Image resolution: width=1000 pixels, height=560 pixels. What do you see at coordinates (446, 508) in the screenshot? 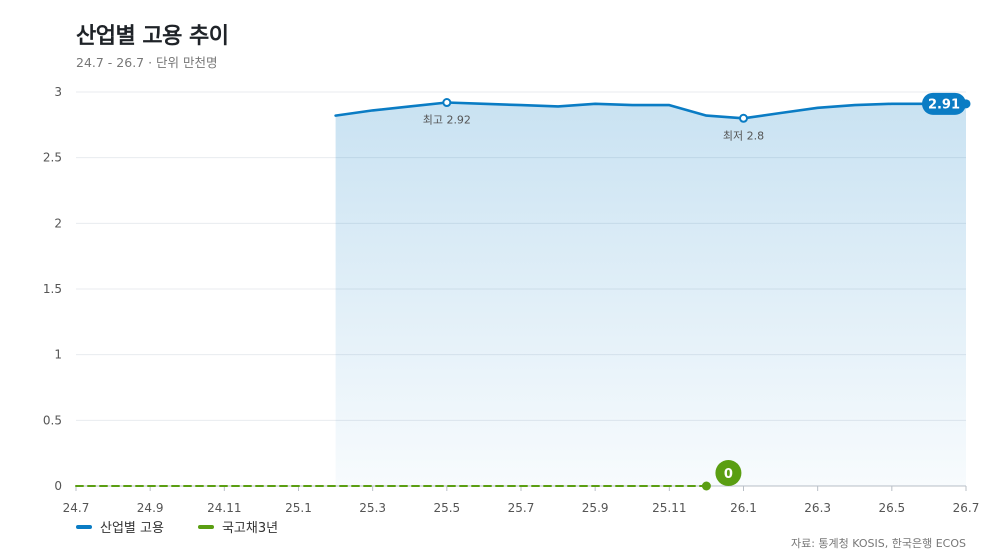
I see `x-tick-label: 25.5` at bounding box center [446, 508].